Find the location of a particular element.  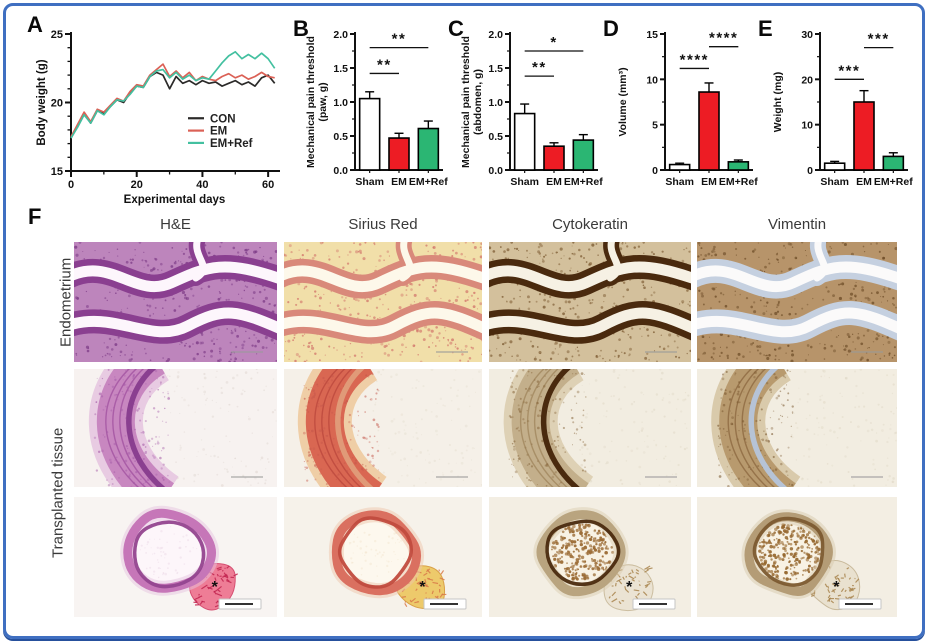

series-CON is located at coordinates (173, 105).